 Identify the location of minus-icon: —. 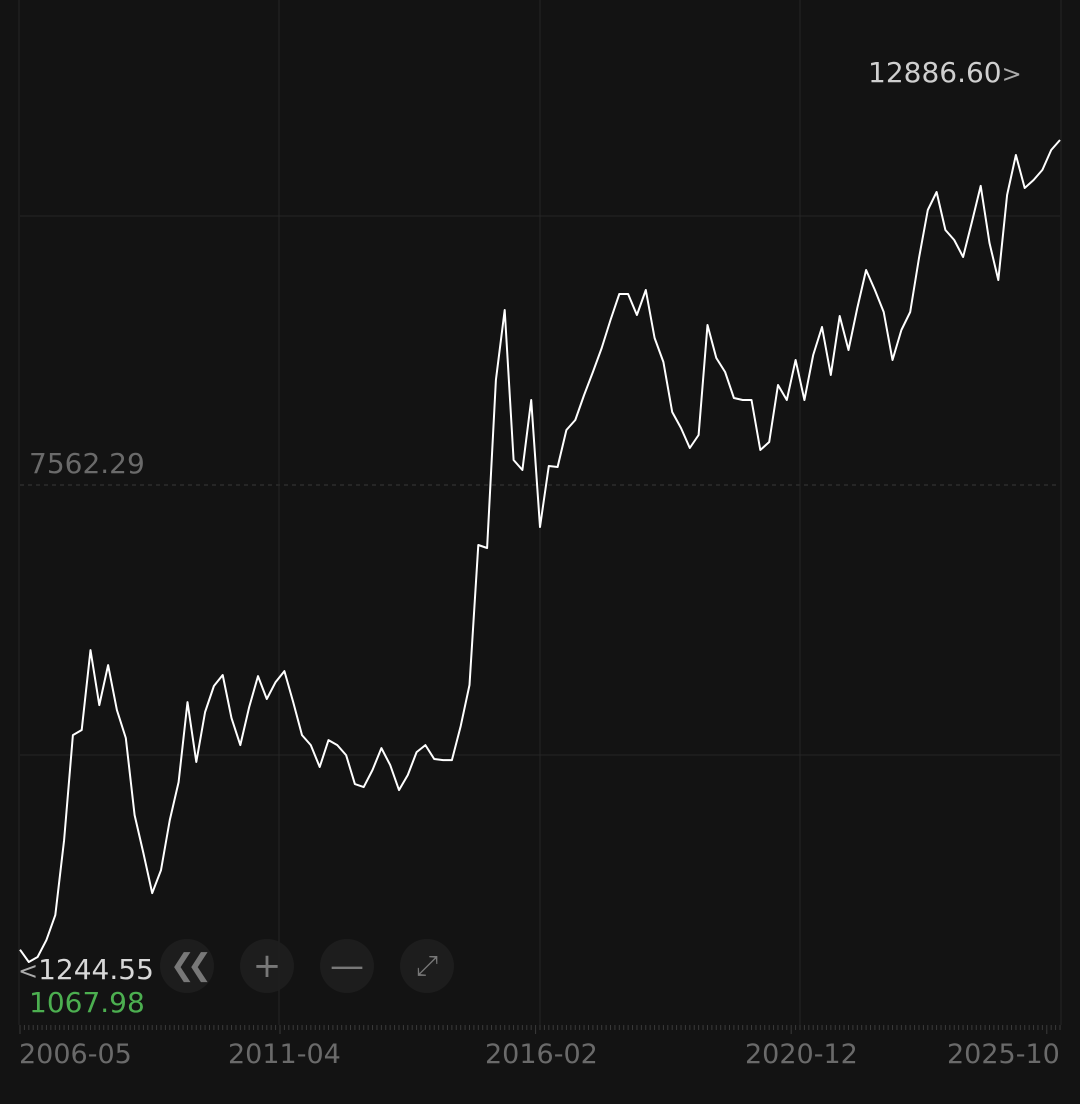
(347, 966).